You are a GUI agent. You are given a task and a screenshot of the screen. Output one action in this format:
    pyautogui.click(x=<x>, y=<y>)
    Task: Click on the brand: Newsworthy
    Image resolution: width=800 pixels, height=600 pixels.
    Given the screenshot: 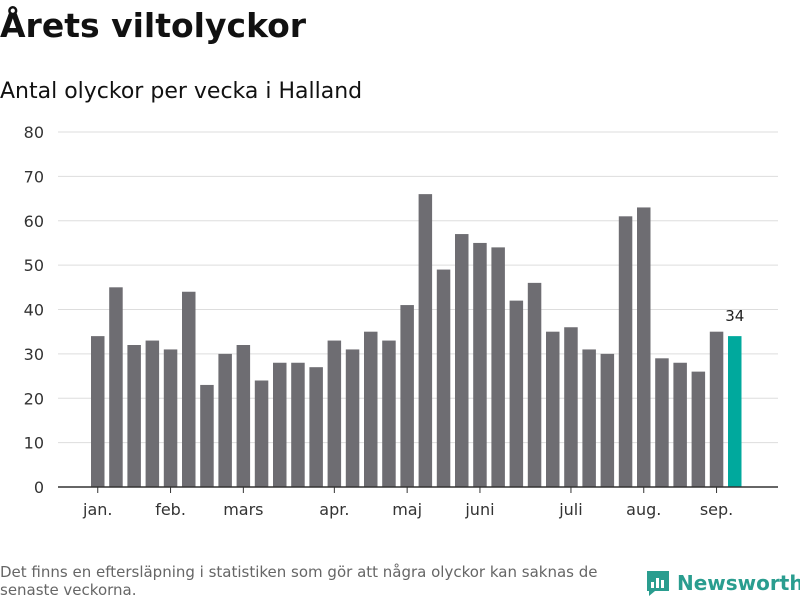 What is the action you would take?
    pyautogui.click(x=722, y=583)
    